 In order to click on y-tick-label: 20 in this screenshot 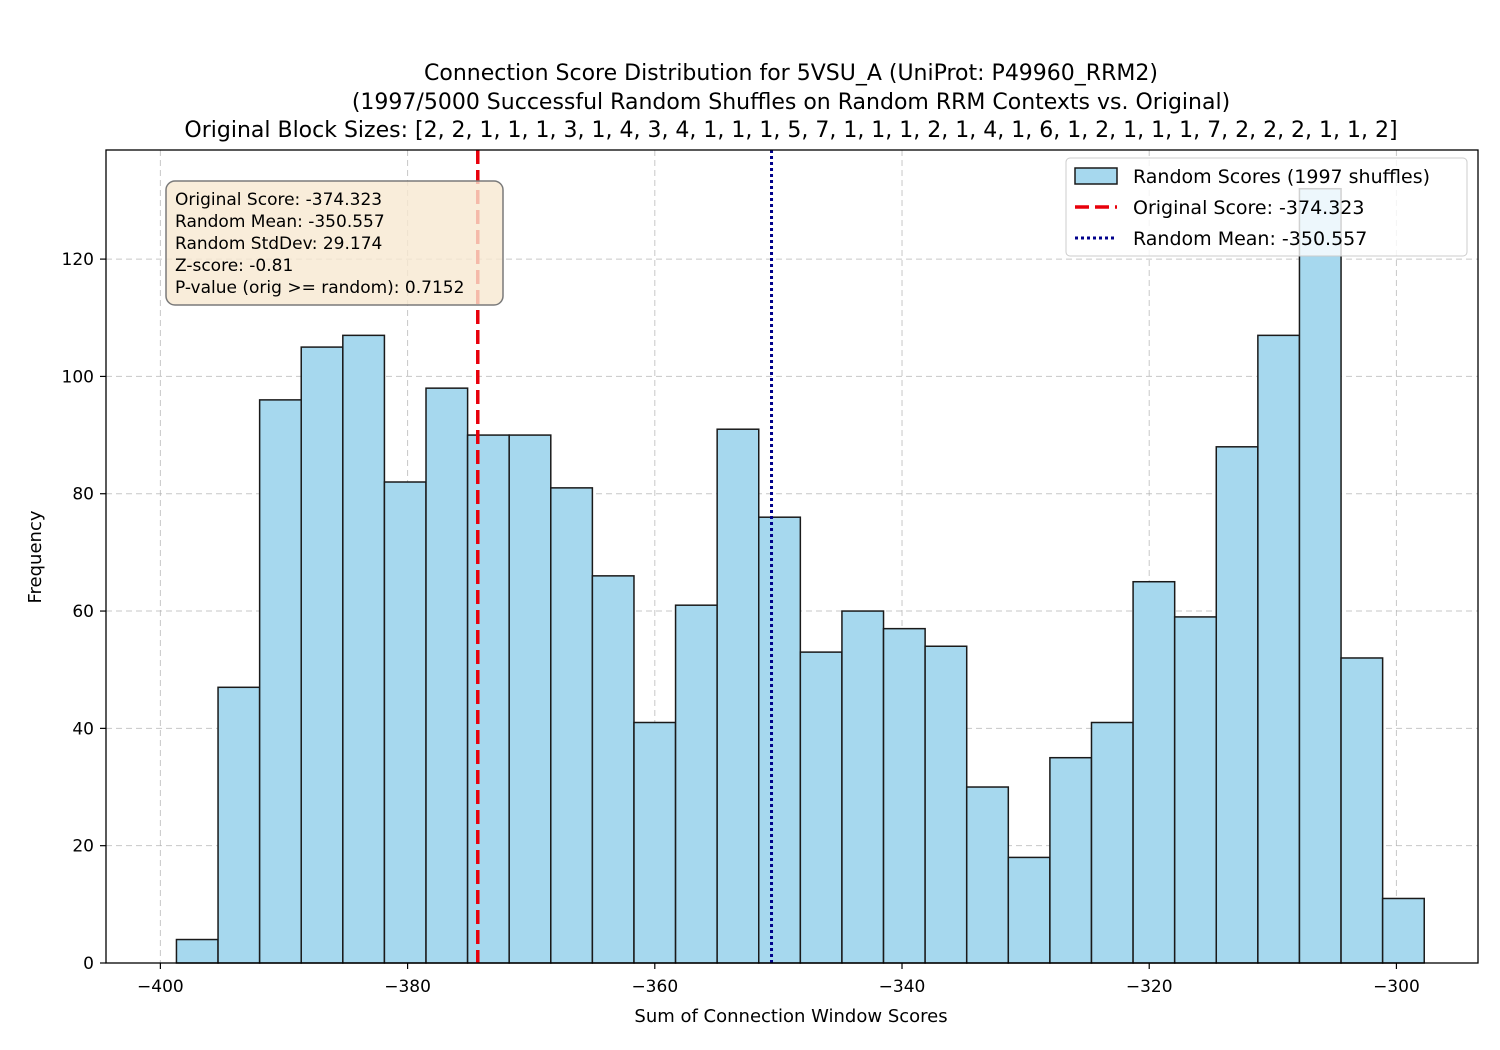, I will do `click(83, 847)`.